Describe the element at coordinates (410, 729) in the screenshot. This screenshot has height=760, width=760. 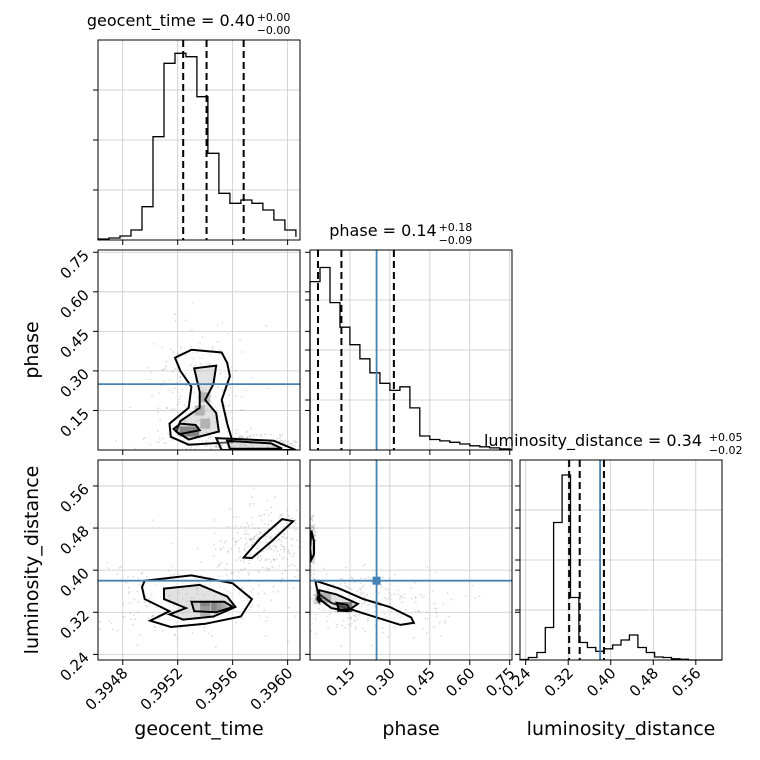
I see `x-axis-label-phase: phase` at that location.